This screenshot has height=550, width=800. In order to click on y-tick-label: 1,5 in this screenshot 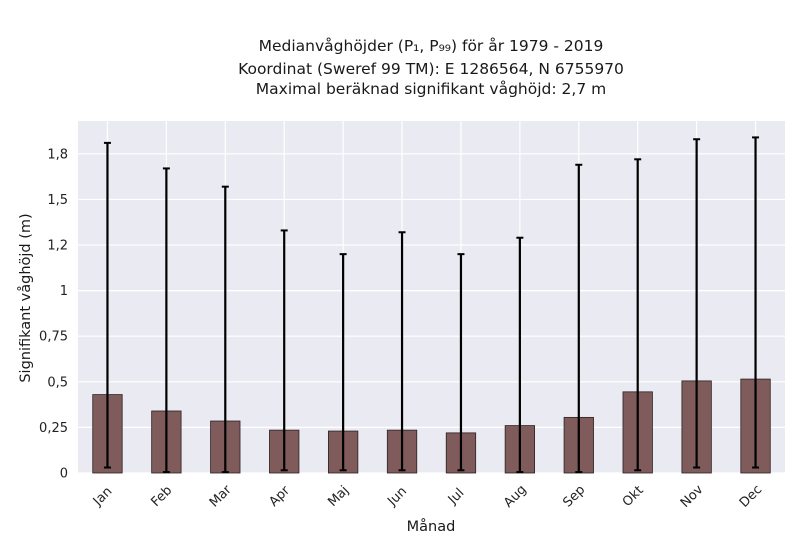, I will do `click(57, 200)`.